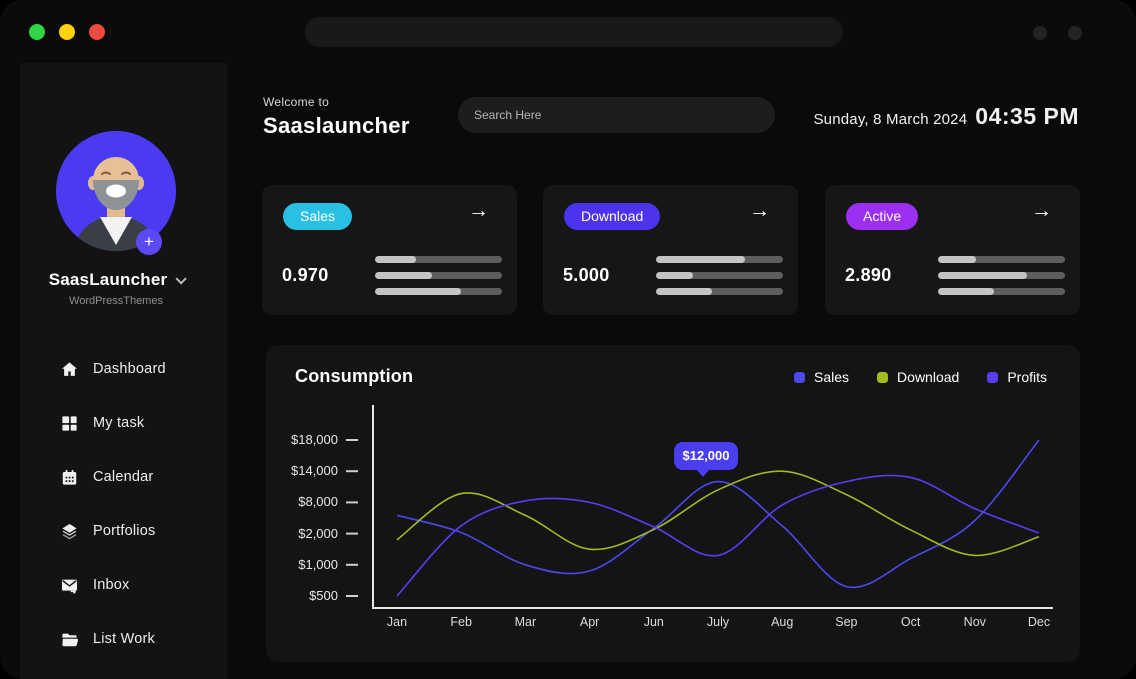 The image size is (1136, 679). I want to click on titlebar-button-left, so click(1040, 33).